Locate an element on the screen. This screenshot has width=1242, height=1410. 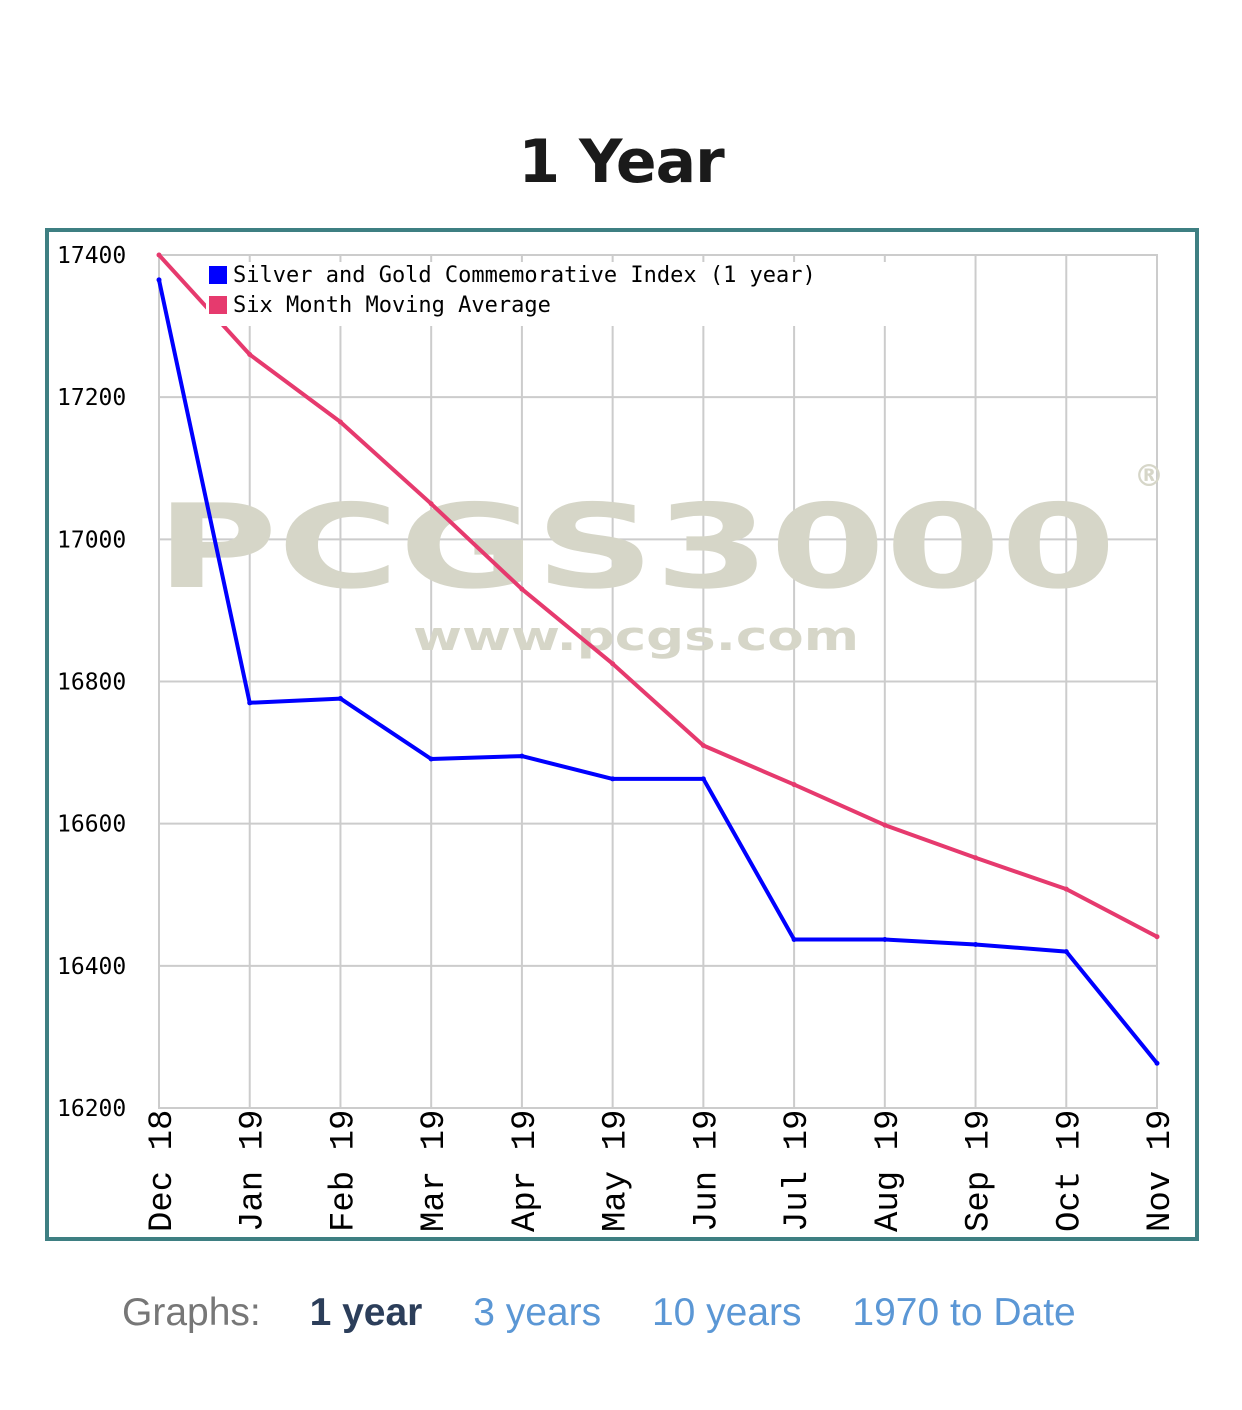
watermark-registered: ® is located at coordinates (1149, 476).